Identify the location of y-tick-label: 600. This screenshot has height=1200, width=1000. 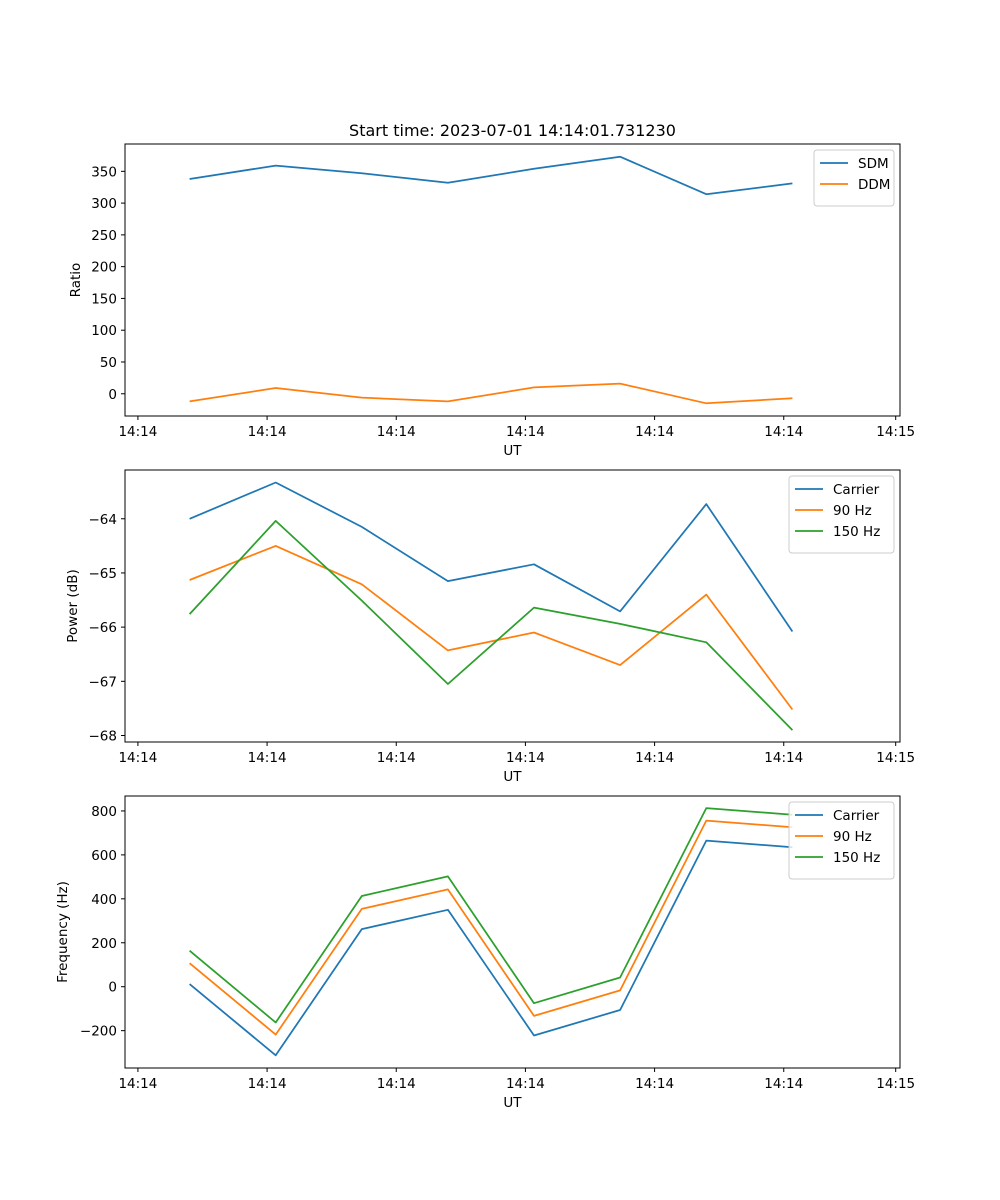
(104, 856).